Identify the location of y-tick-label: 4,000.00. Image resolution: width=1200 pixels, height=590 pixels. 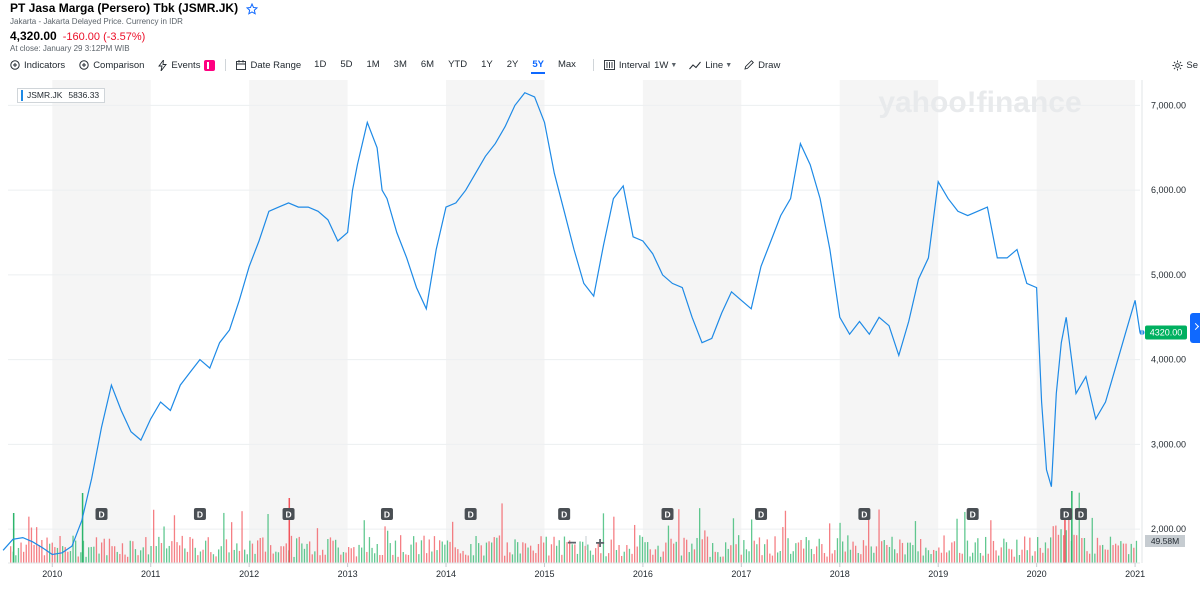
(1168, 360).